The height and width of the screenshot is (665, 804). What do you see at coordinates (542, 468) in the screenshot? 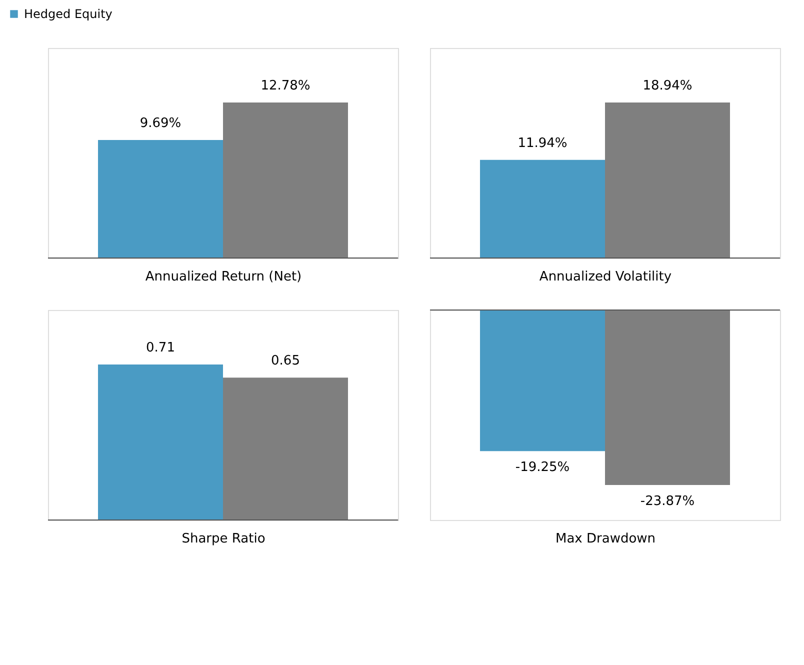
I see `data-label: -19.25%` at bounding box center [542, 468].